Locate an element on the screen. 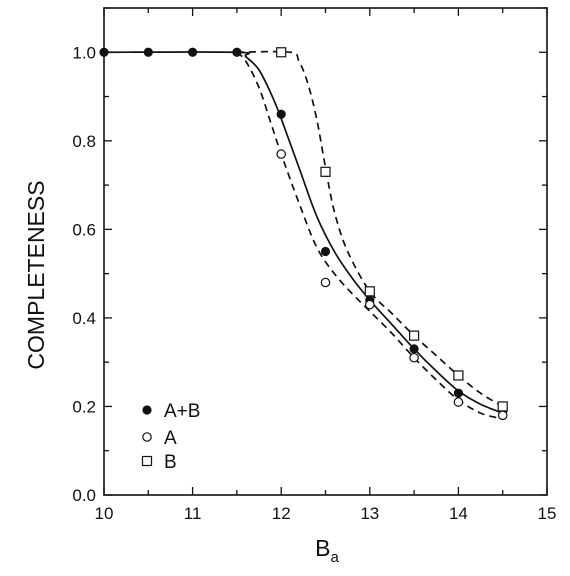  x-axis-title: Ba is located at coordinates (327, 550).